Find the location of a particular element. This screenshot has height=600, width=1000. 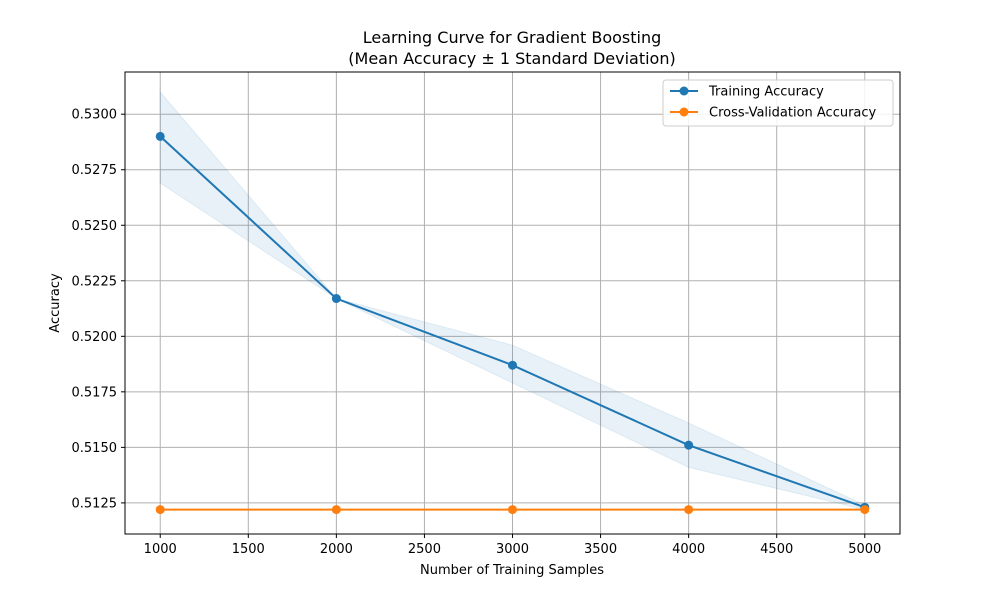

x-tick-label: 1500 is located at coordinates (248, 549).